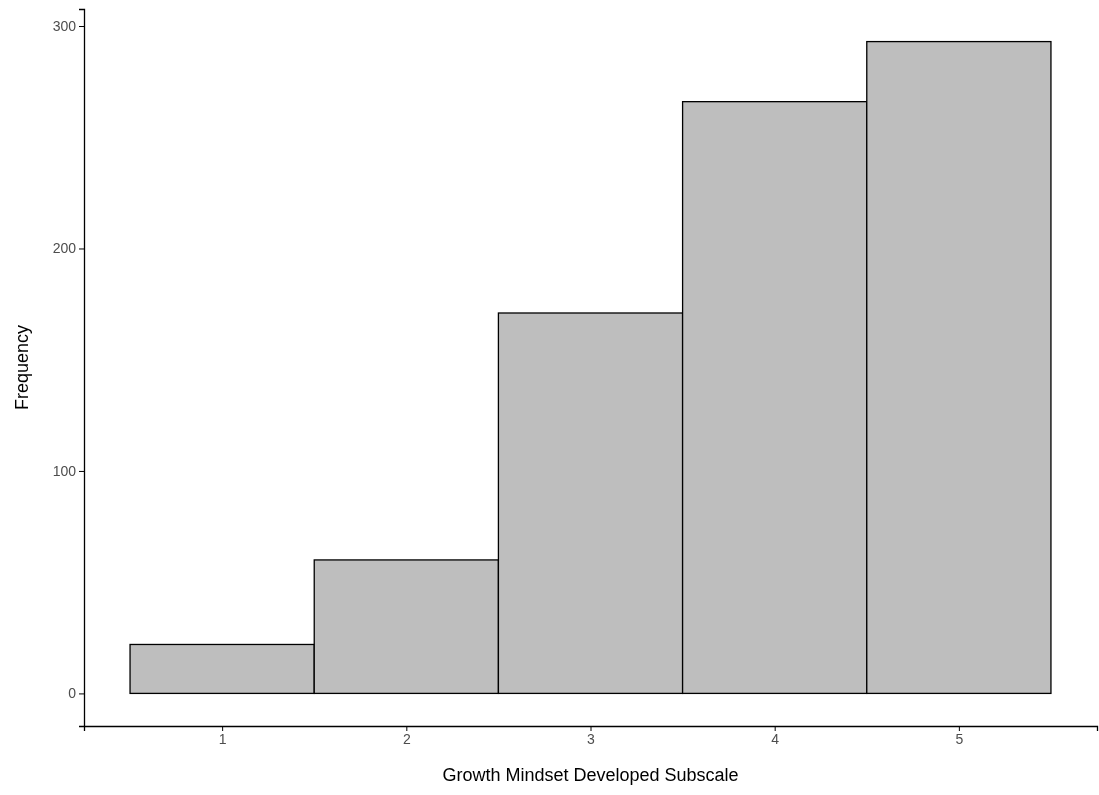 The width and height of the screenshot is (1099, 795). I want to click on y-tick-label: 300, so click(64, 26).